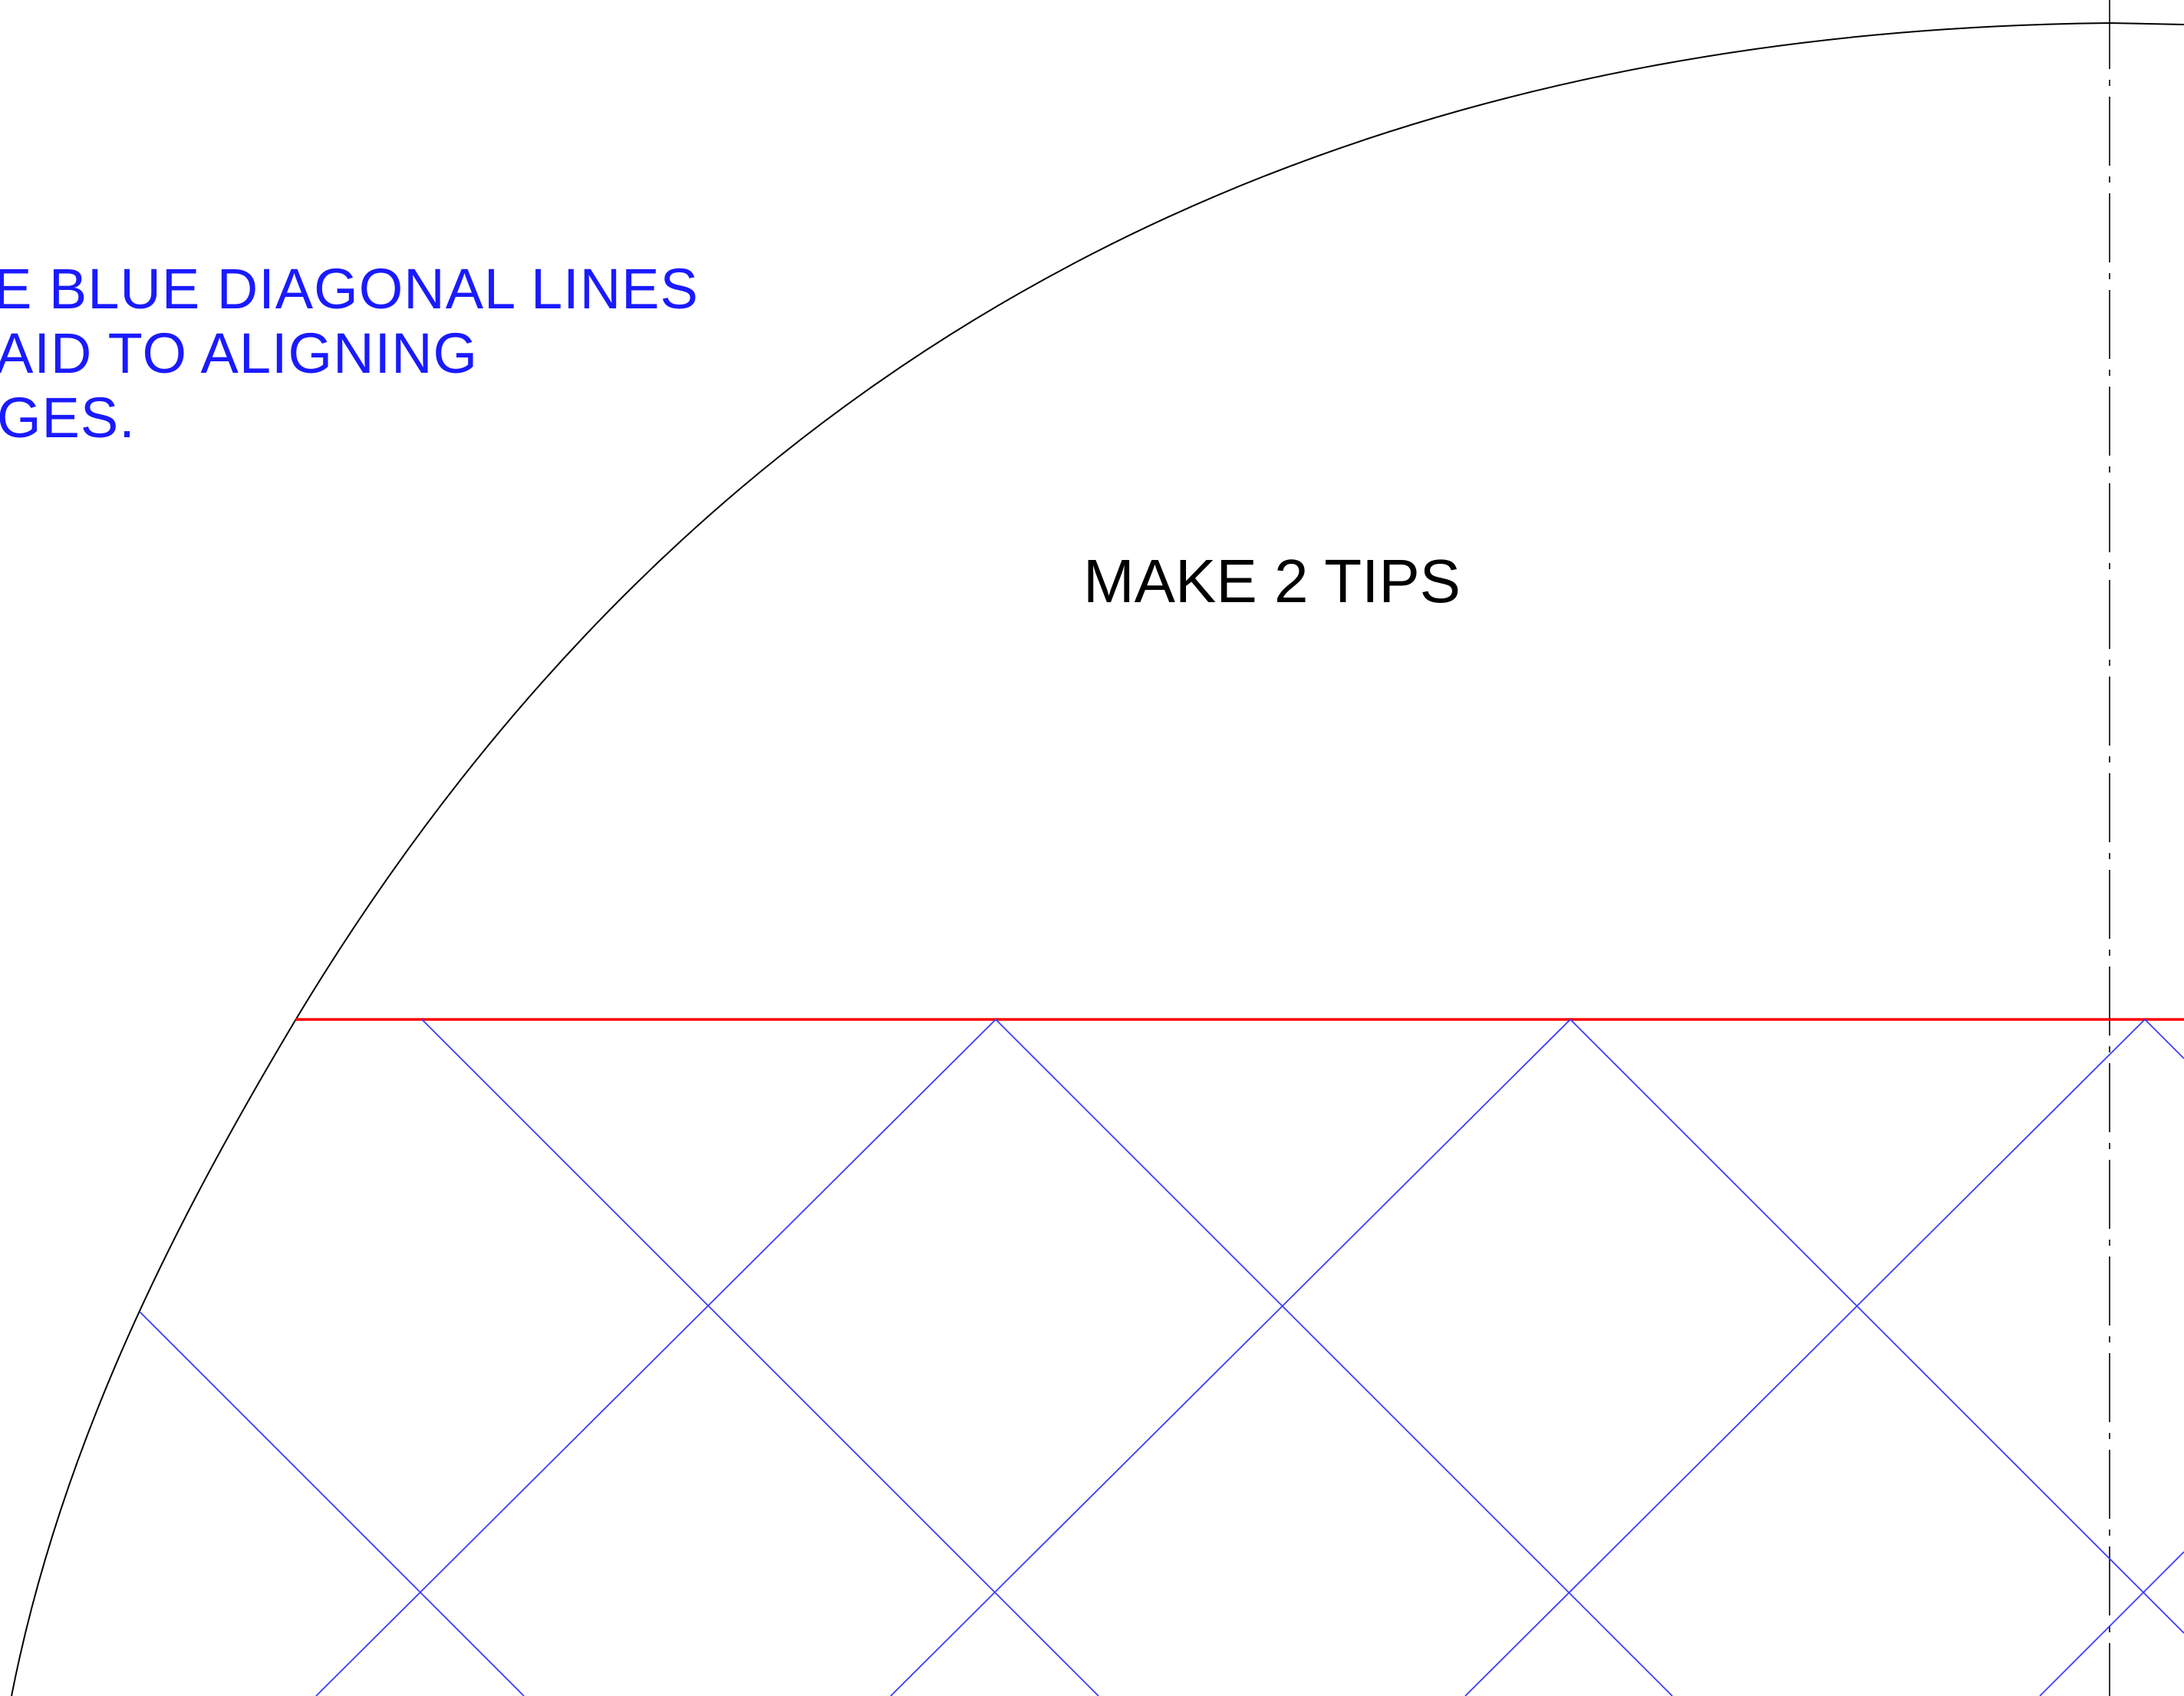 This screenshot has height=1696, width=2184. What do you see at coordinates (349, 289) in the screenshot?
I see `note-line-1: E BLUE DIAGONAL LINES` at bounding box center [349, 289].